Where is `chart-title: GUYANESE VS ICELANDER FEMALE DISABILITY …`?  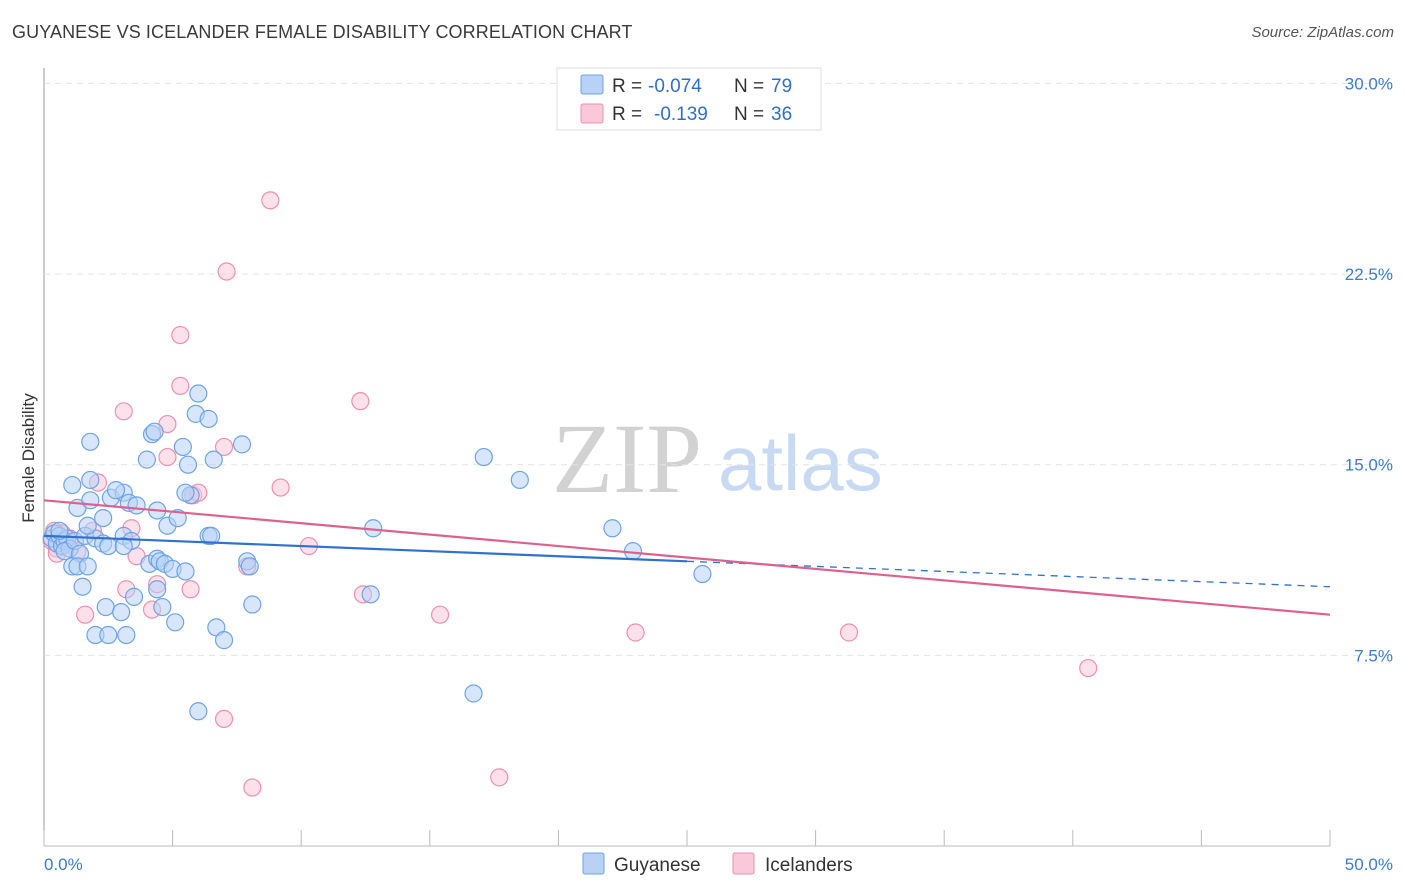
chart-title: GUYANESE VS ICELANDER FEMALE DISABILITY … is located at coordinates (322, 32).